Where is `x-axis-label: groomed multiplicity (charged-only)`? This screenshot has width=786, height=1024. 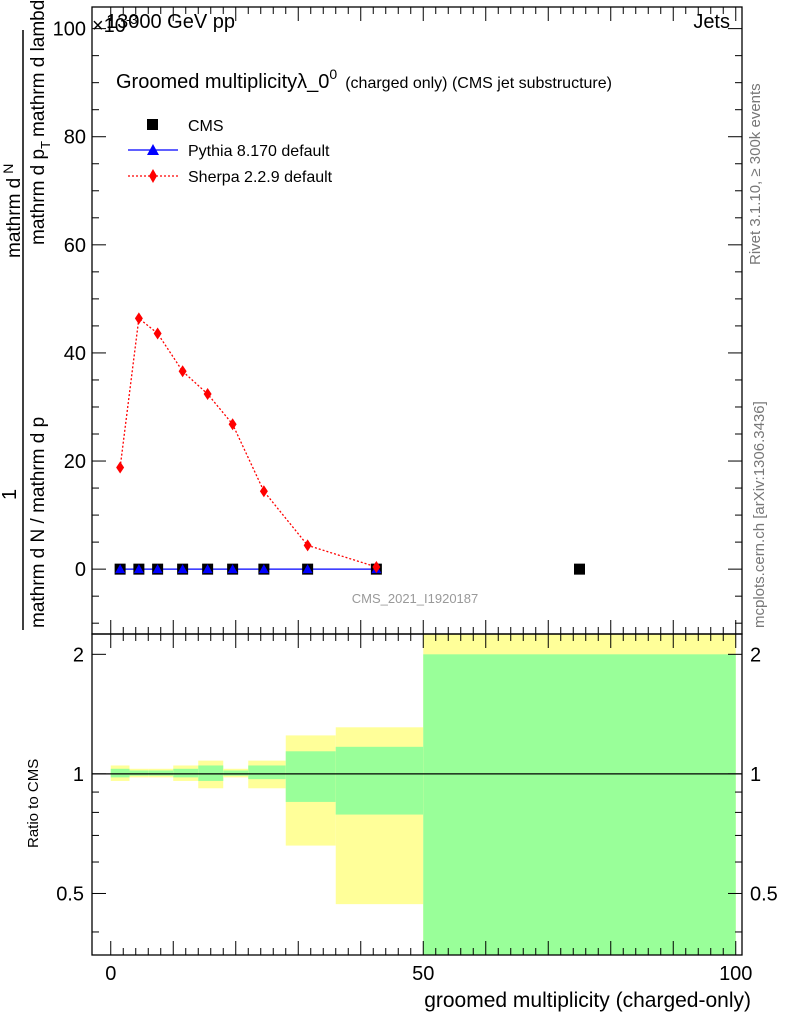
x-axis-label: groomed multiplicity (charged-only) is located at coordinates (587, 1000).